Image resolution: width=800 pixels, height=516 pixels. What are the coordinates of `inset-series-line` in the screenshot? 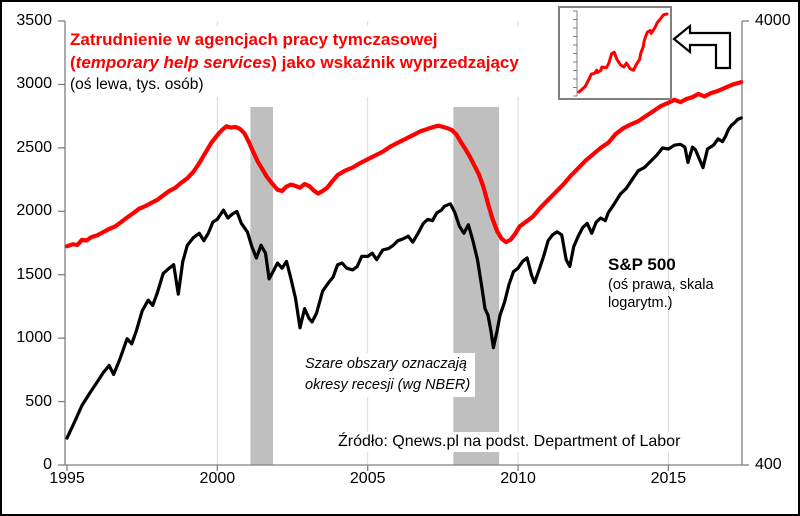 It's located at (623, 53).